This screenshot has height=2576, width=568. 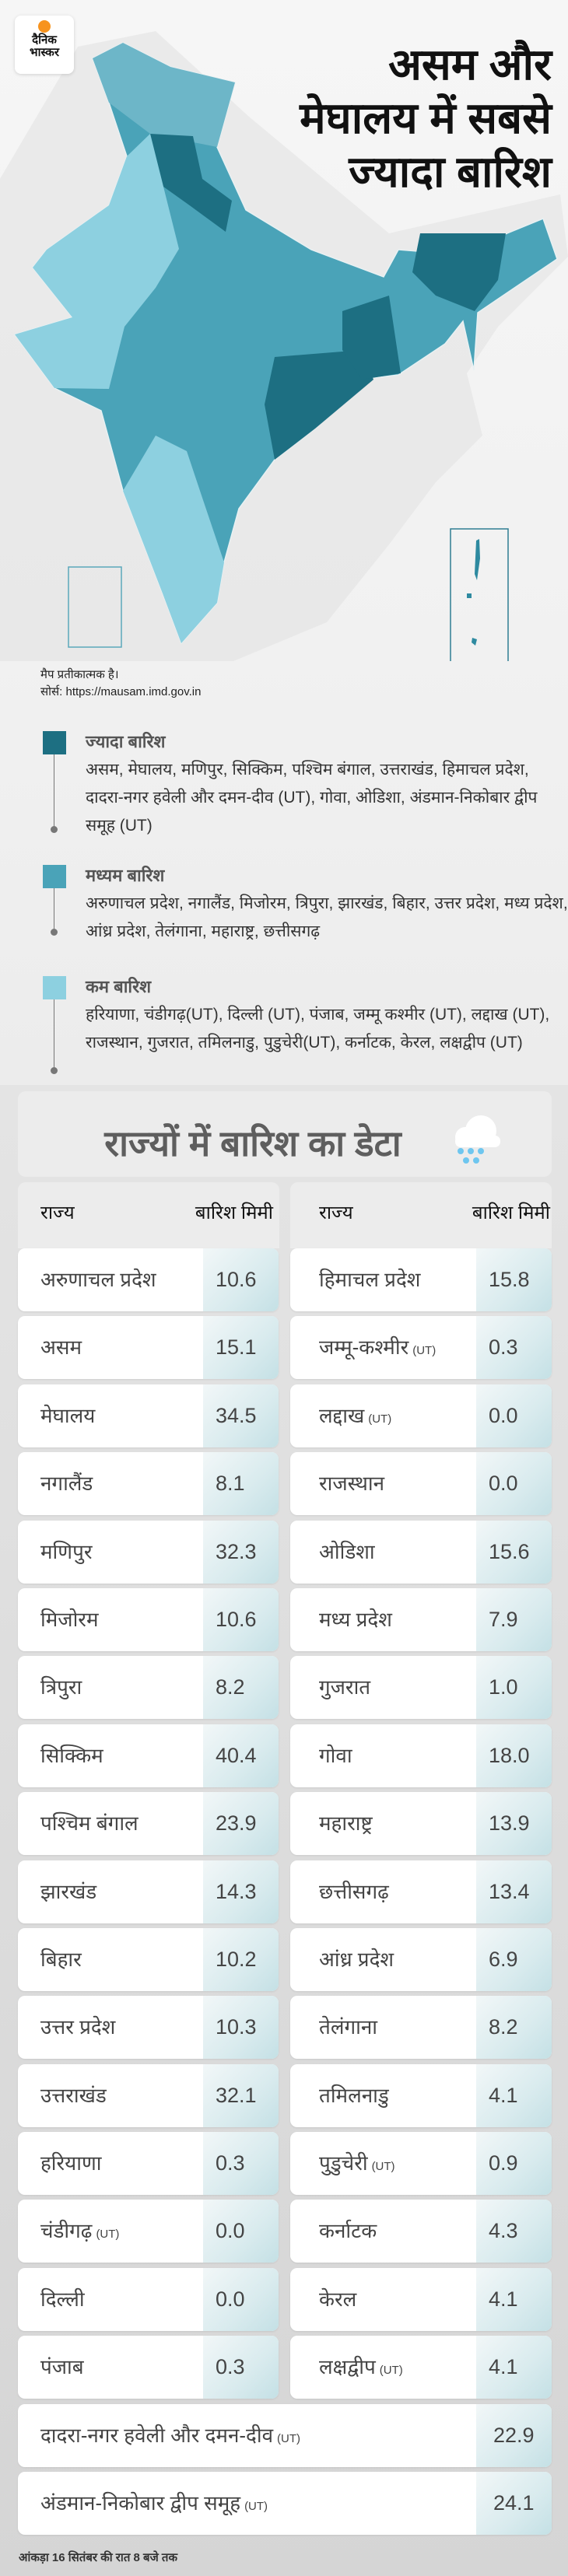 I want to click on state-label: आंध्र प्रदेश, so click(x=356, y=1959).